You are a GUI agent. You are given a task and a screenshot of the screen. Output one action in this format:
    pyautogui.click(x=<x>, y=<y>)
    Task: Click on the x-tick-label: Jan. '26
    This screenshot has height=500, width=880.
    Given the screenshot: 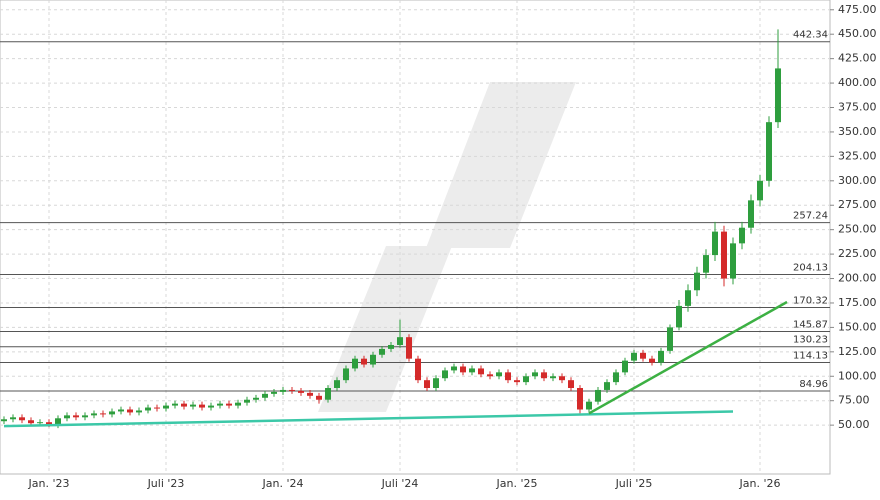 What is the action you would take?
    pyautogui.click(x=760, y=483)
    